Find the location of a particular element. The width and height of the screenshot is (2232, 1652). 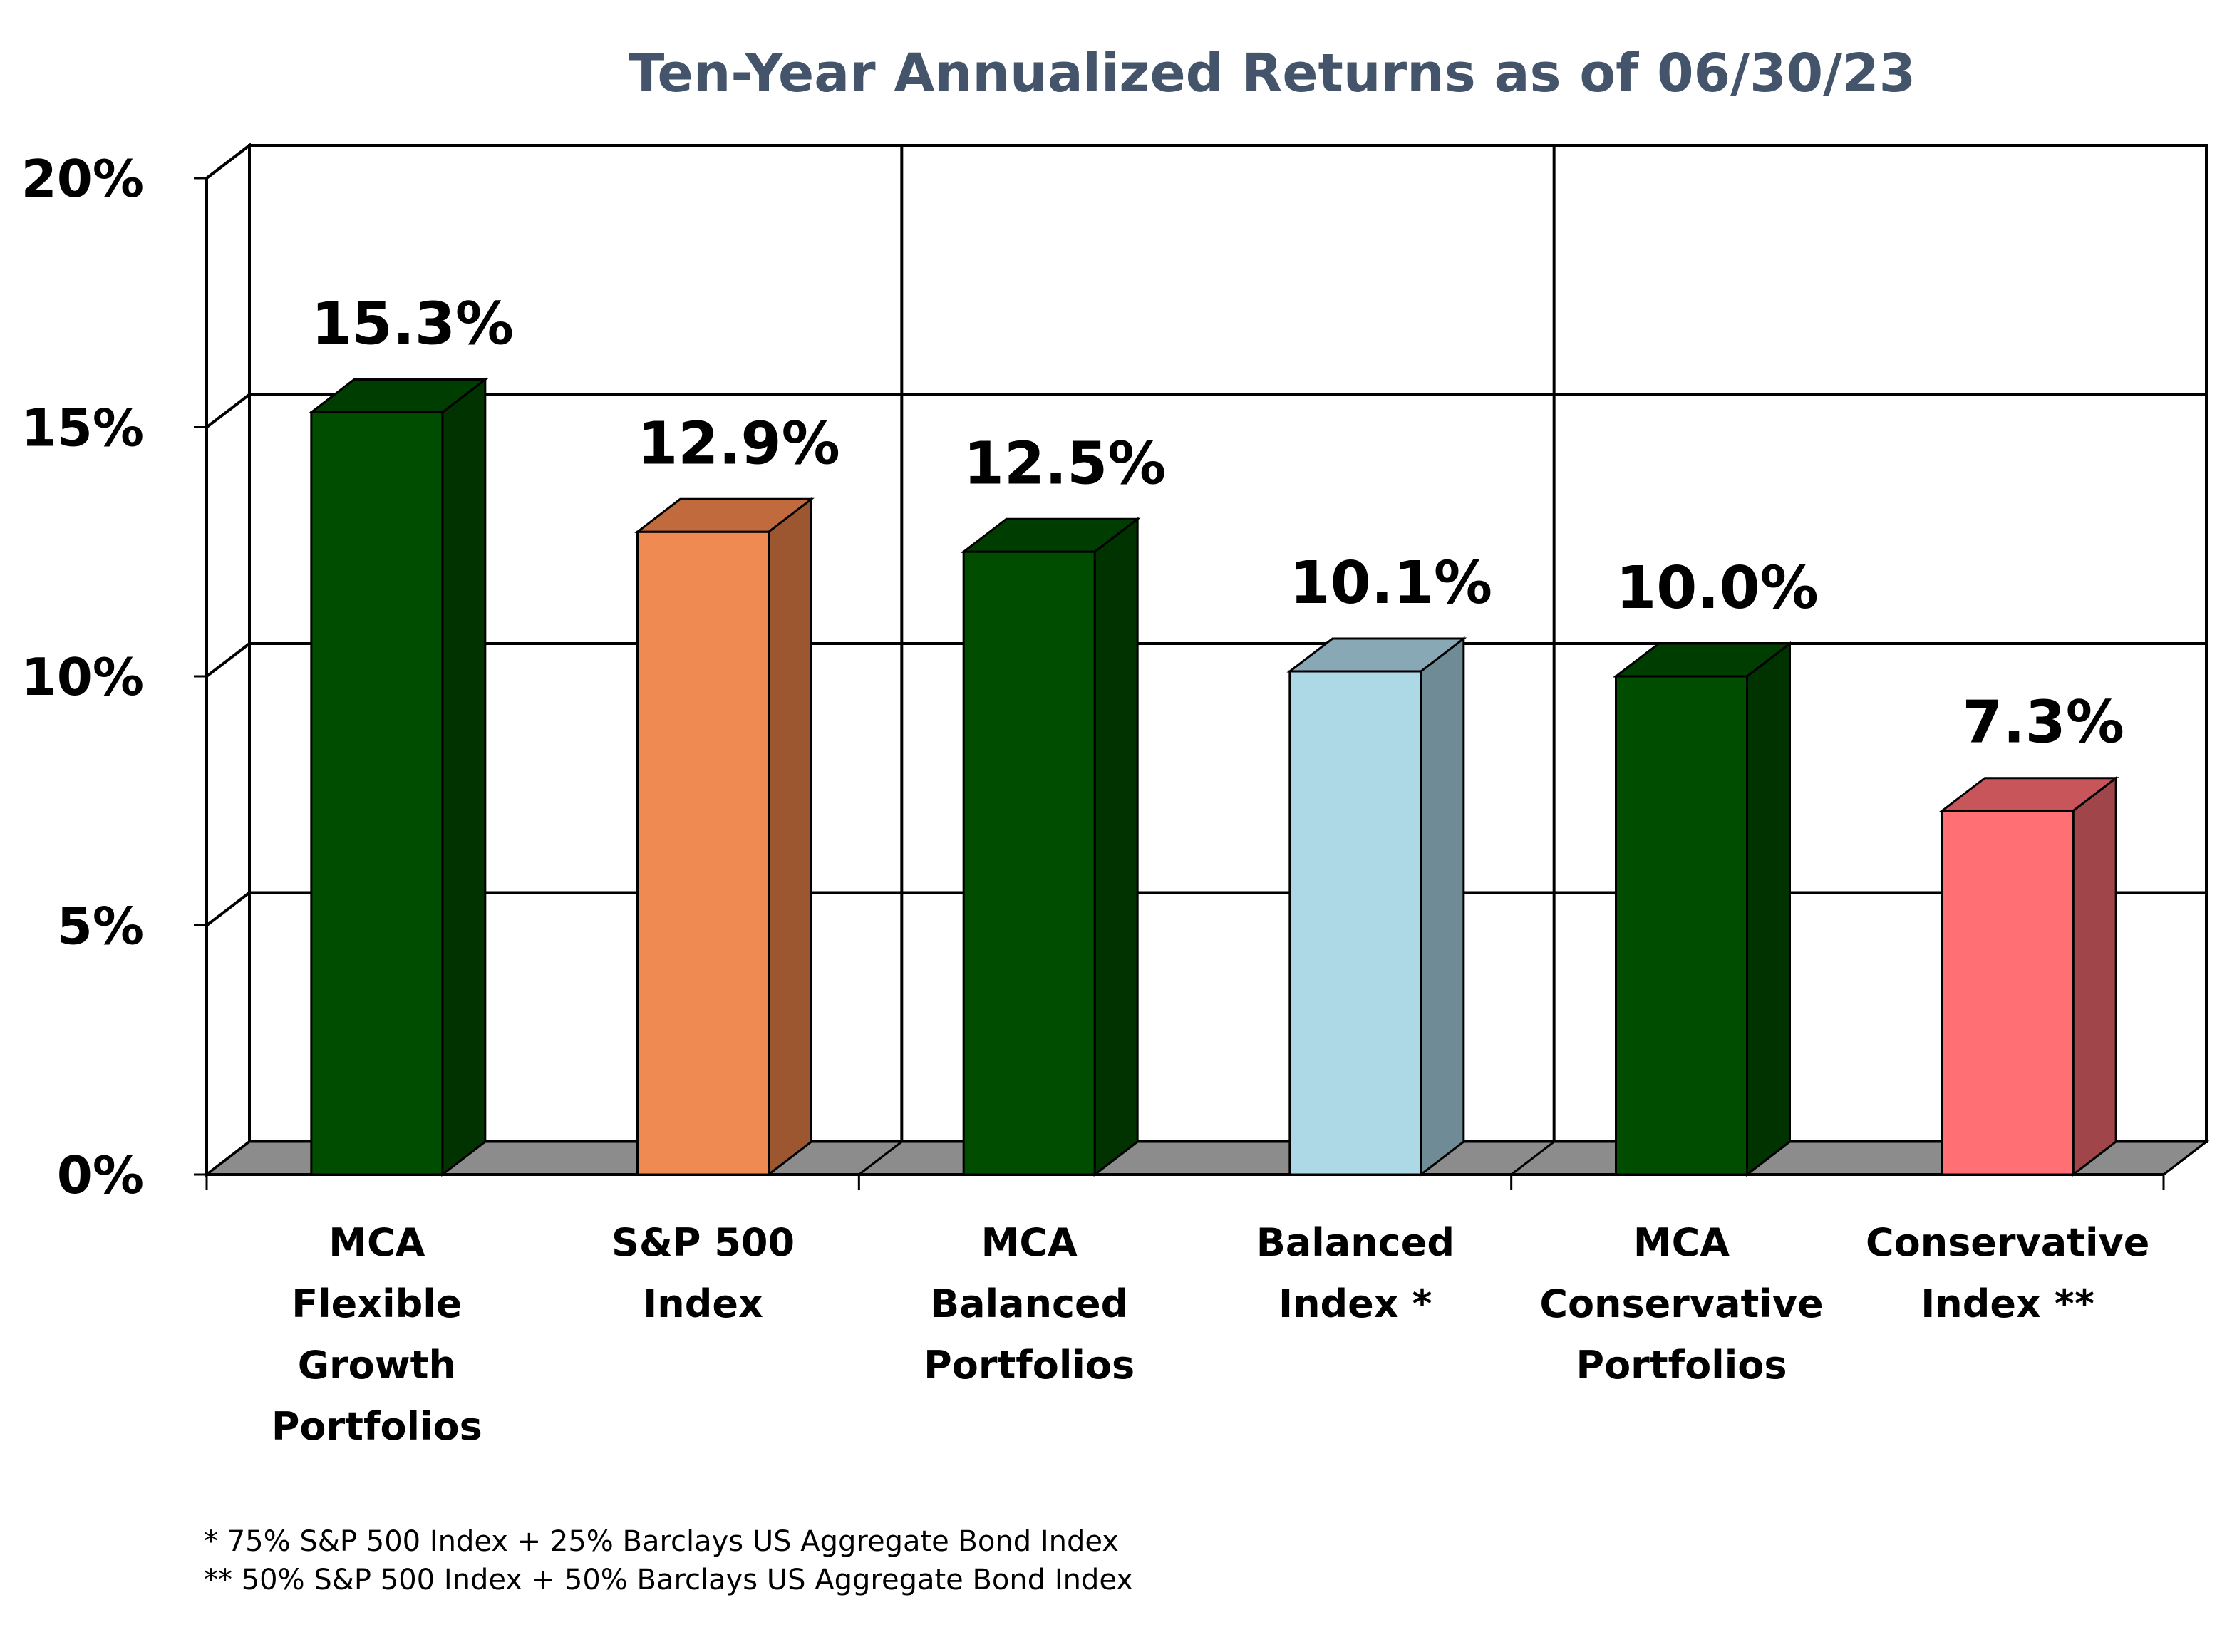

data-label: 12.9% is located at coordinates (738, 443).